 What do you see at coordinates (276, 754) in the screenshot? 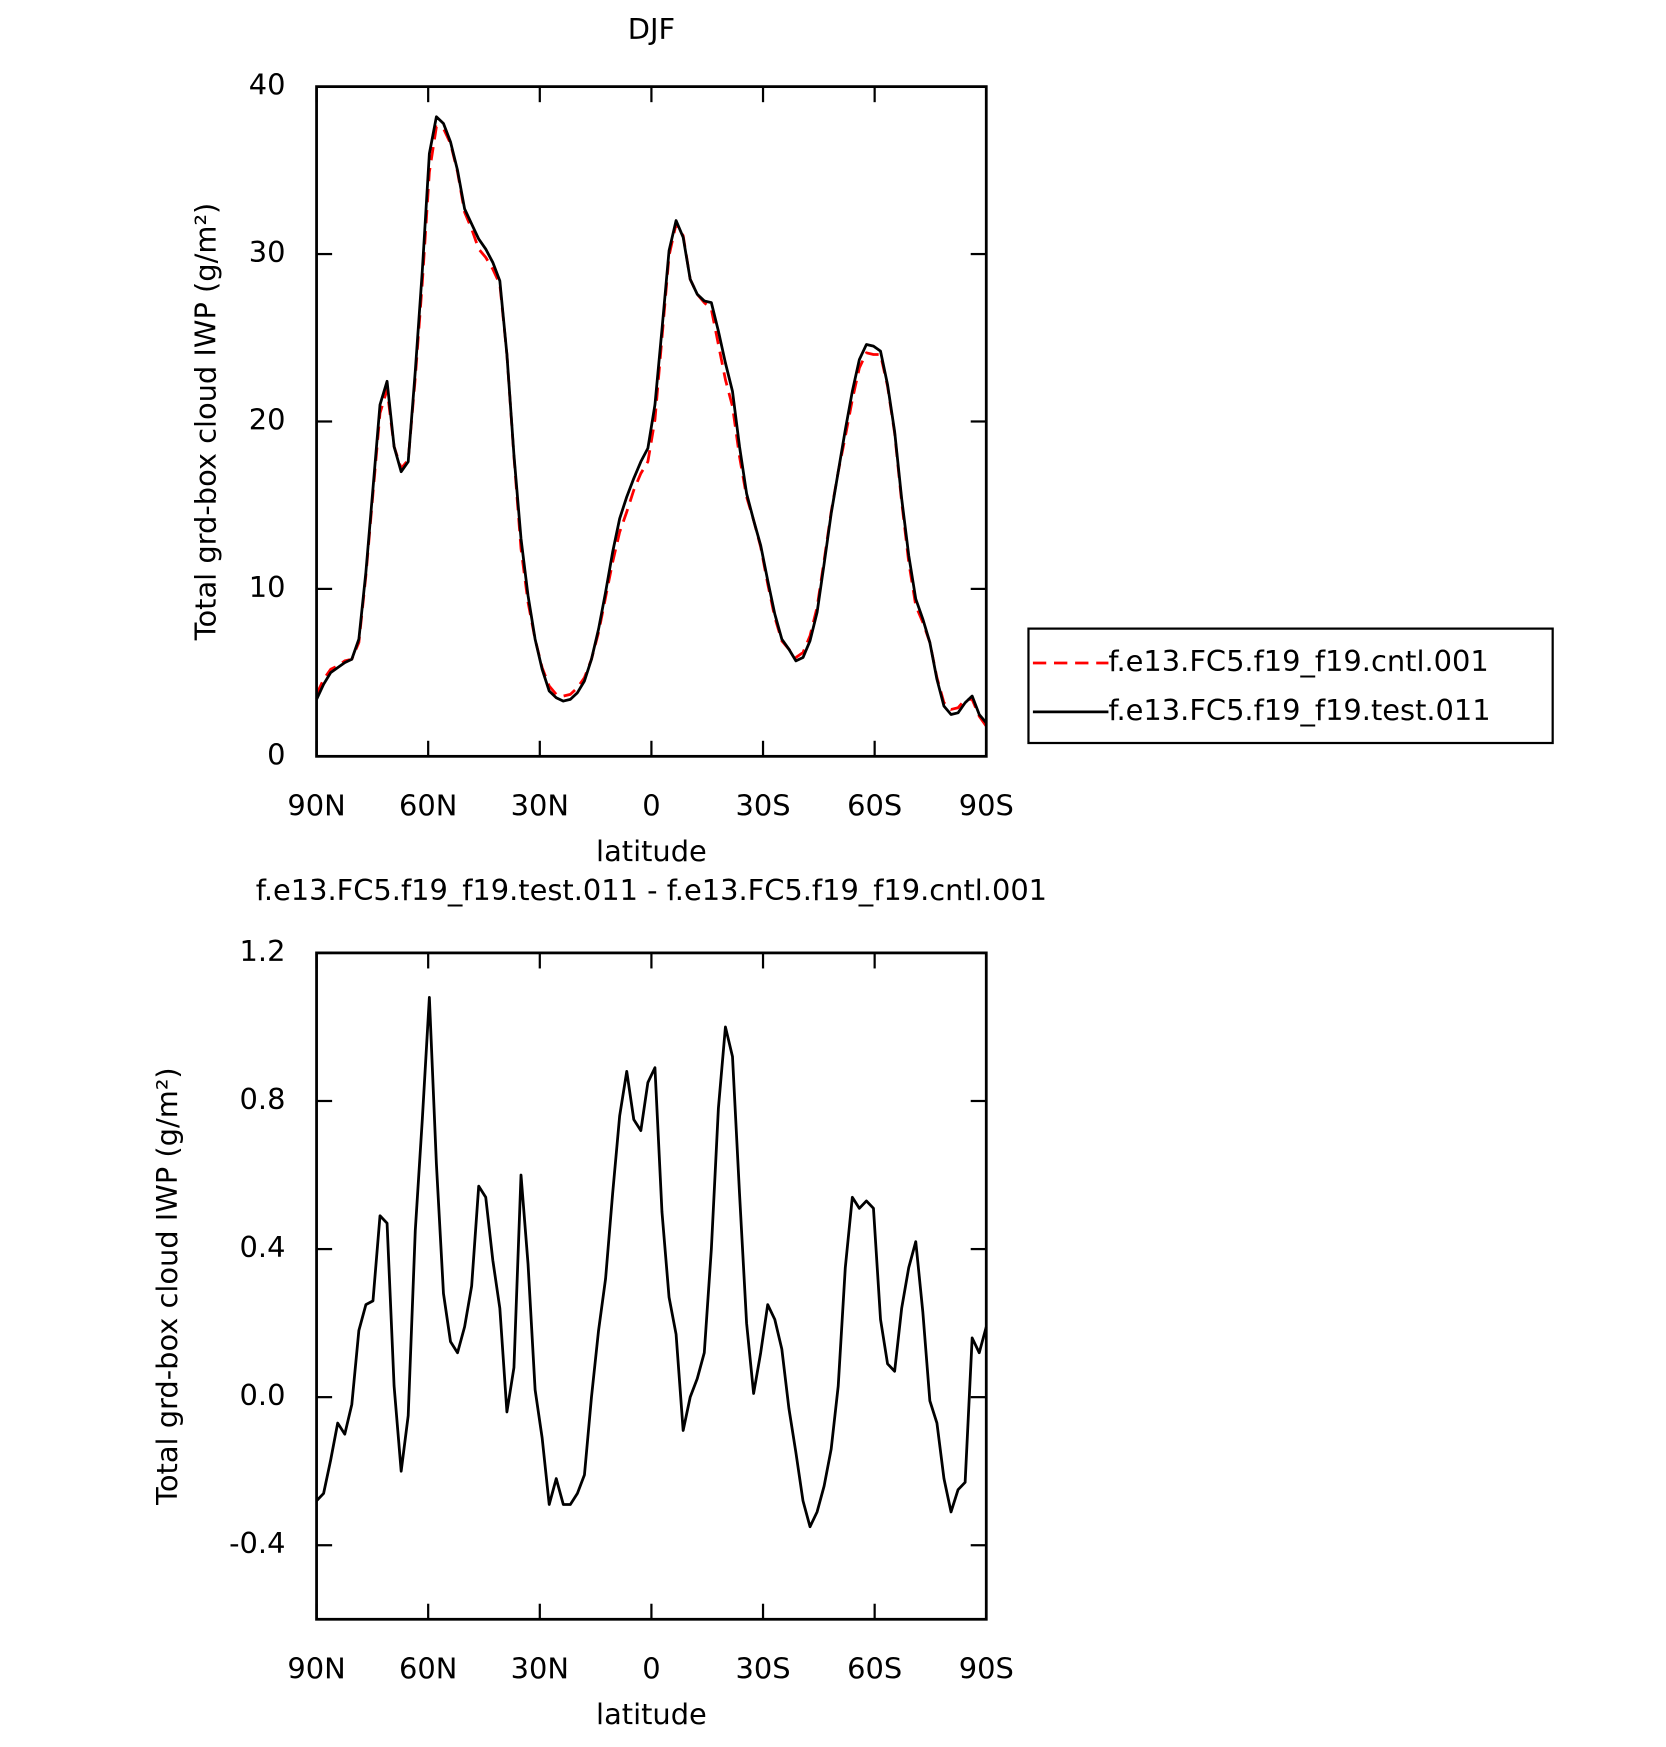
I see `y-tick-label: 0` at bounding box center [276, 754].